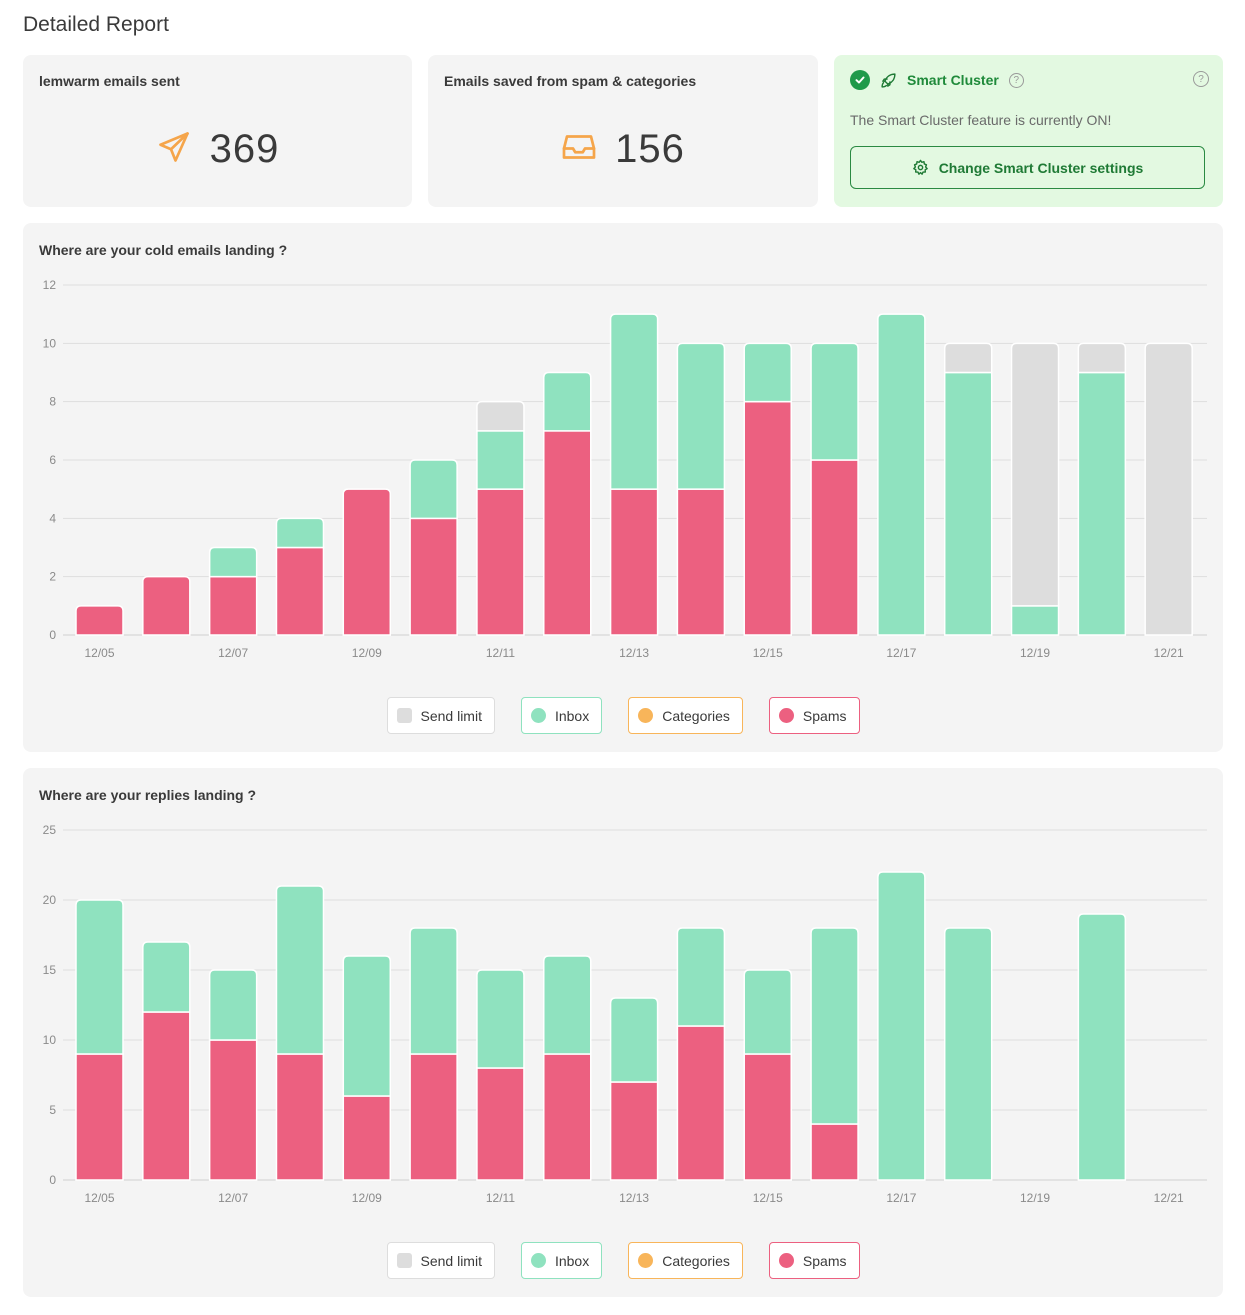 The width and height of the screenshot is (1245, 1315). Describe the element at coordinates (244, 149) in the screenshot. I see `emails-sent-value: 369` at that location.